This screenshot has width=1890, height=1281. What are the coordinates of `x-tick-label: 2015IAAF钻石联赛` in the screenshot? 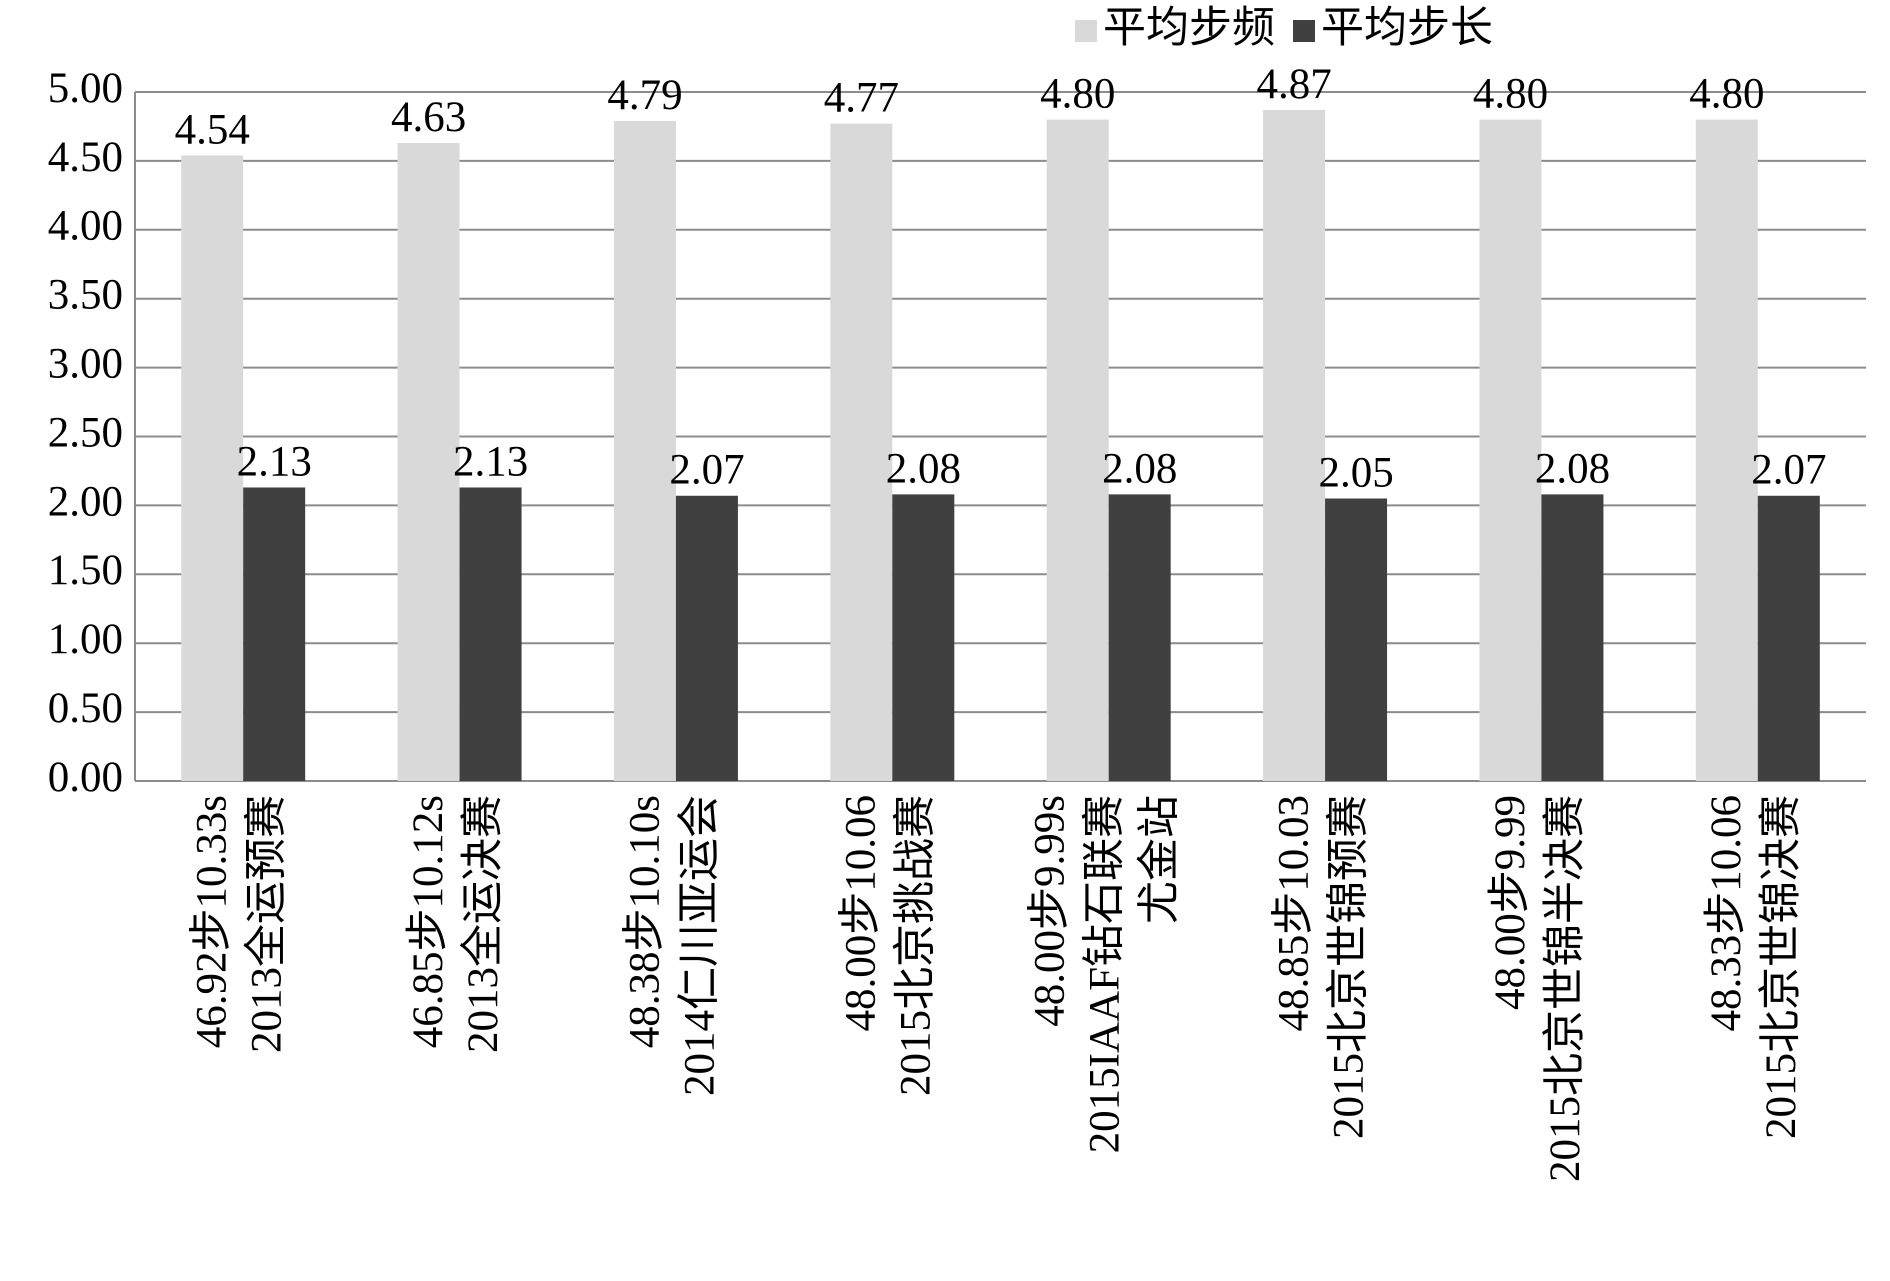 It's located at (1105, 974).